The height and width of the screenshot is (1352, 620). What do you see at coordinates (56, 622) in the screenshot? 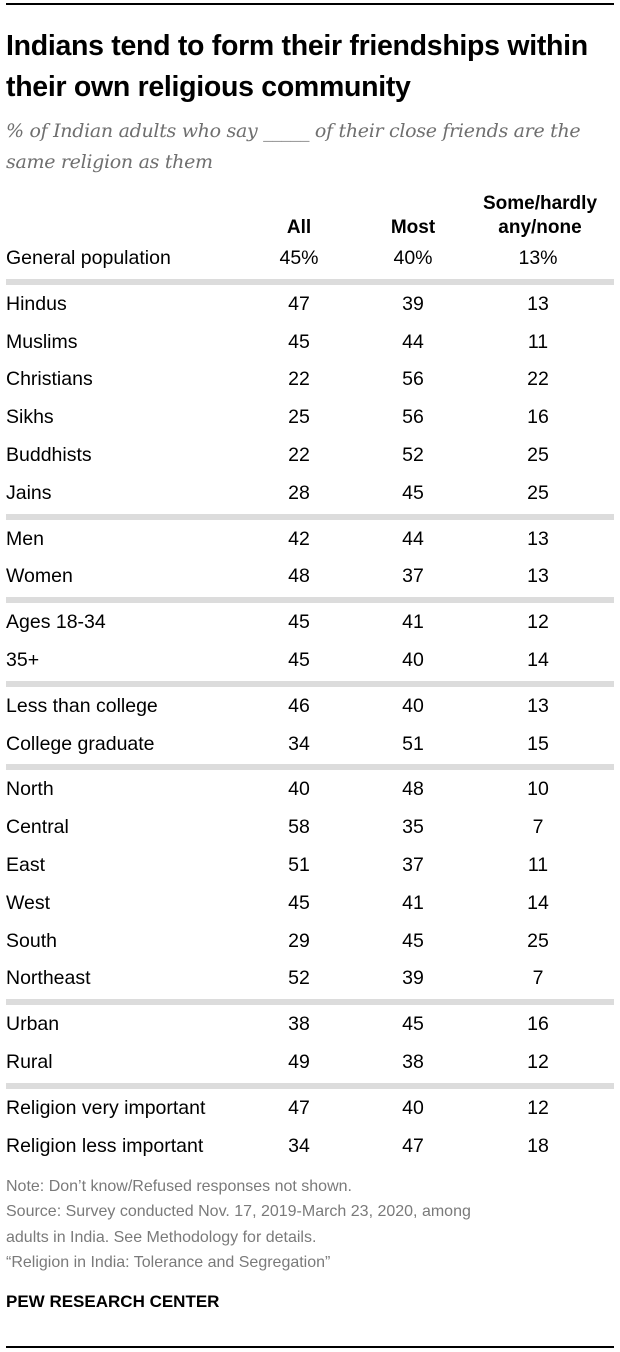
I see `row-label: Ages 18-34` at bounding box center [56, 622].